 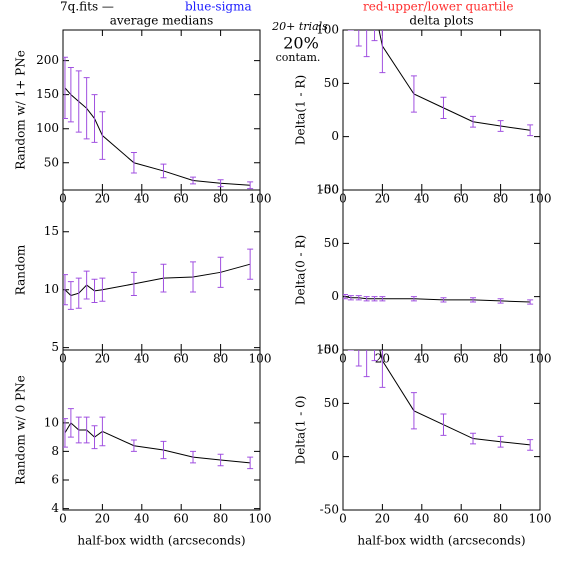 What do you see at coordinates (438, 7) in the screenshot?
I see `quartile-label: red-upper/lower quartile` at bounding box center [438, 7].